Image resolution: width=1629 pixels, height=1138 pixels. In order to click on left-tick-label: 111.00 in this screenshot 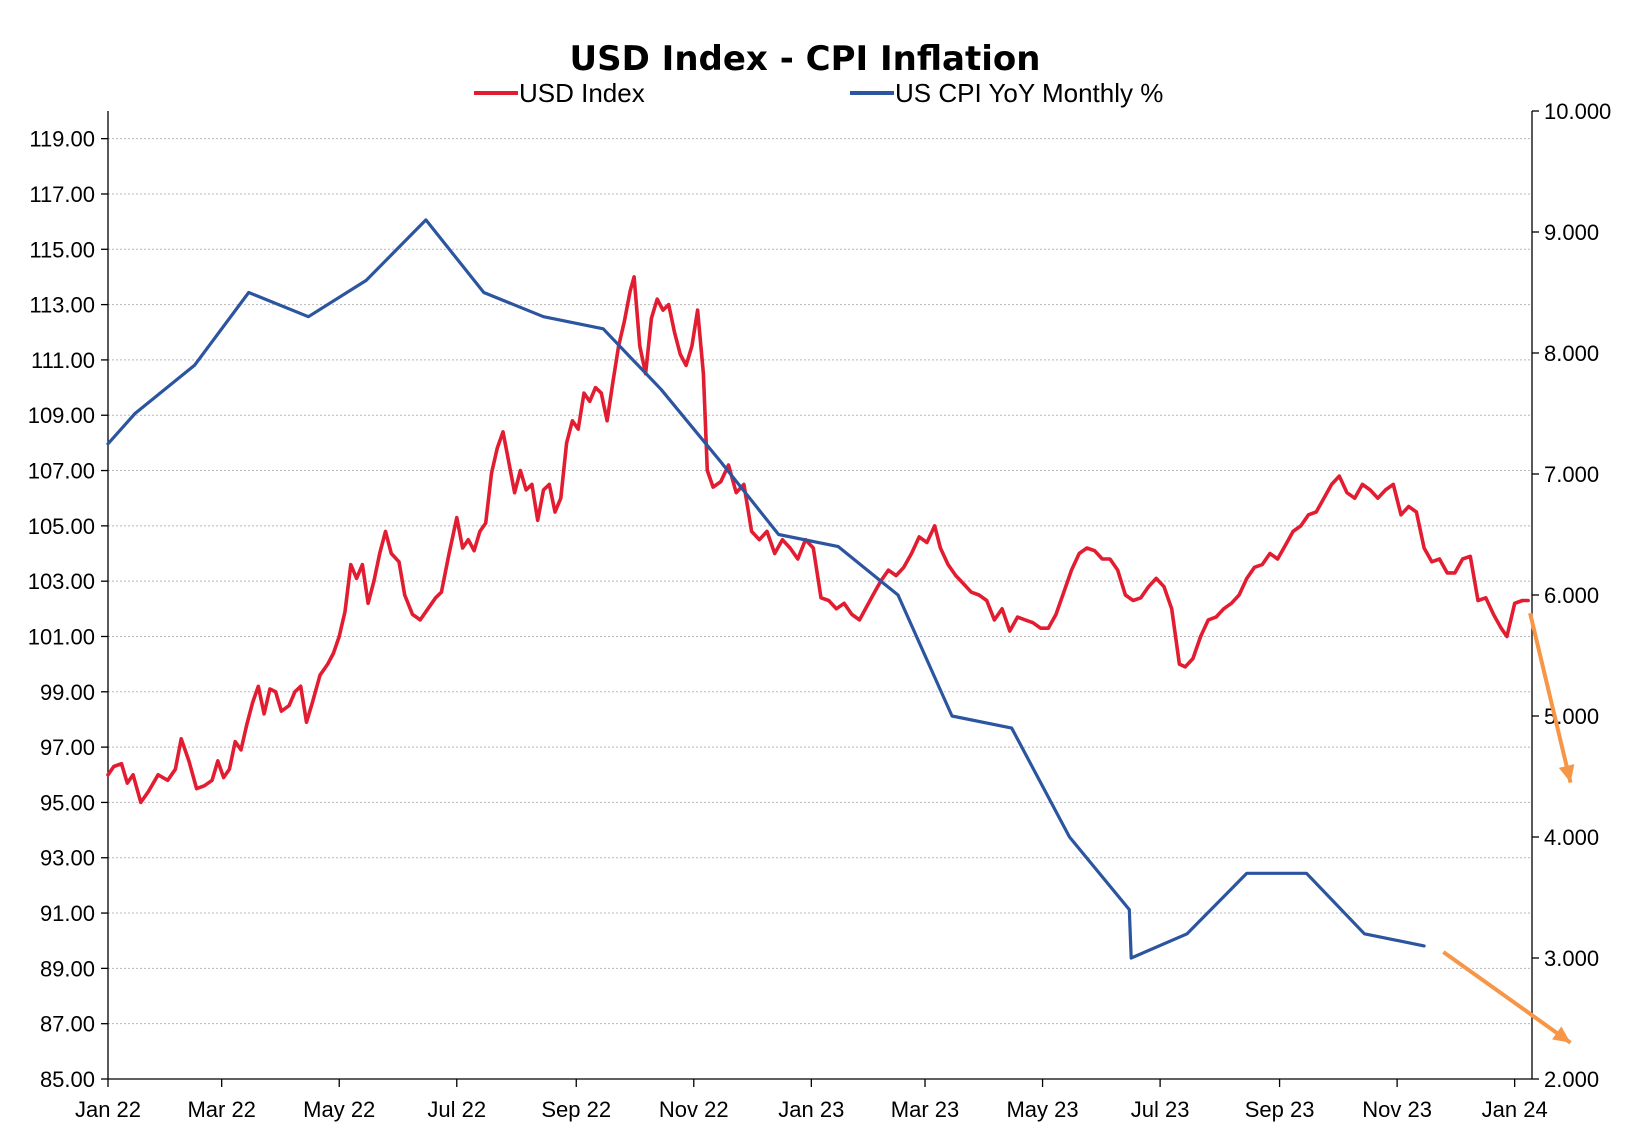, I will do `click(63, 360)`.